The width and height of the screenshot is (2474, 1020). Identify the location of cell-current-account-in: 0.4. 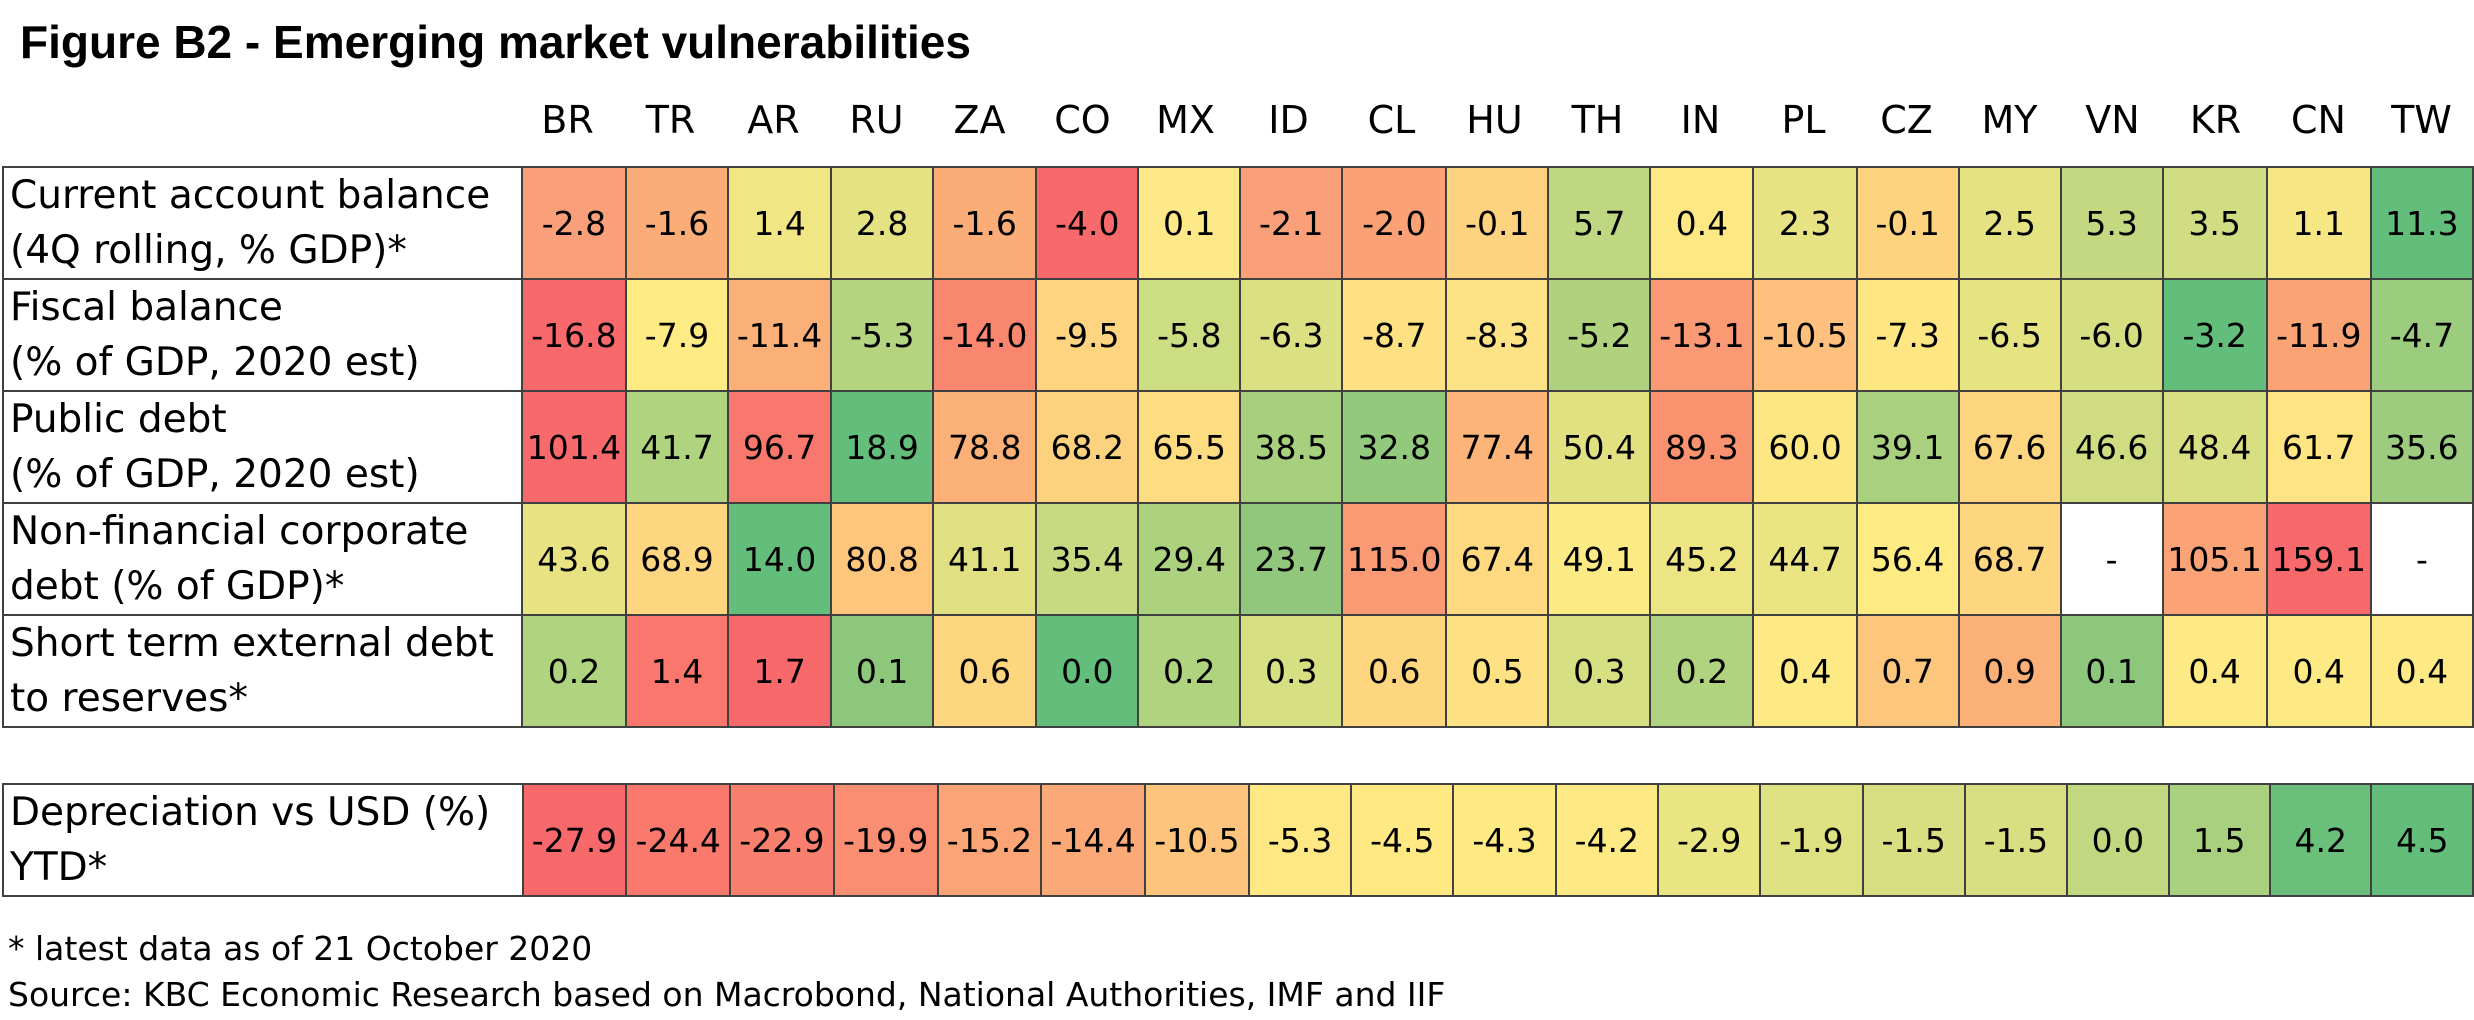
(1702, 223).